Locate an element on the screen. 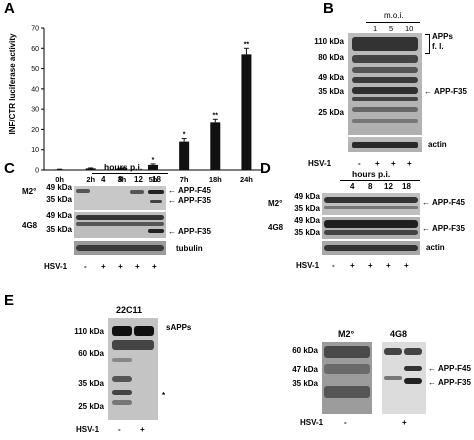 The image size is (474, 440). d-marker-49-top: 49 kDa is located at coordinates (307, 196).